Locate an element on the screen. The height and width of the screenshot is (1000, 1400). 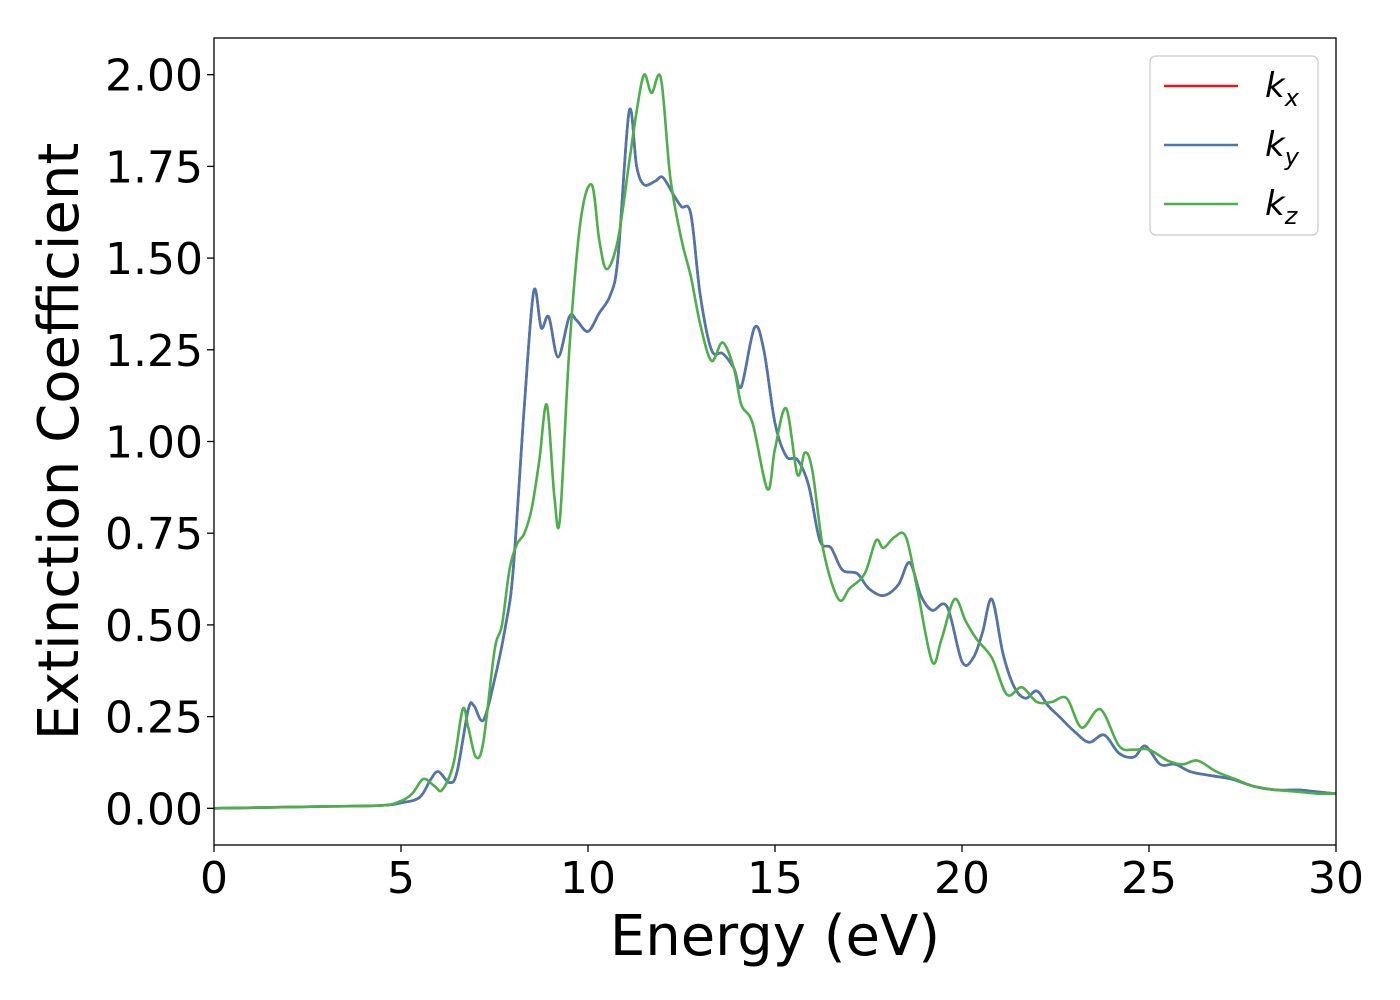
x-tick-label: 5 is located at coordinates (401, 878).